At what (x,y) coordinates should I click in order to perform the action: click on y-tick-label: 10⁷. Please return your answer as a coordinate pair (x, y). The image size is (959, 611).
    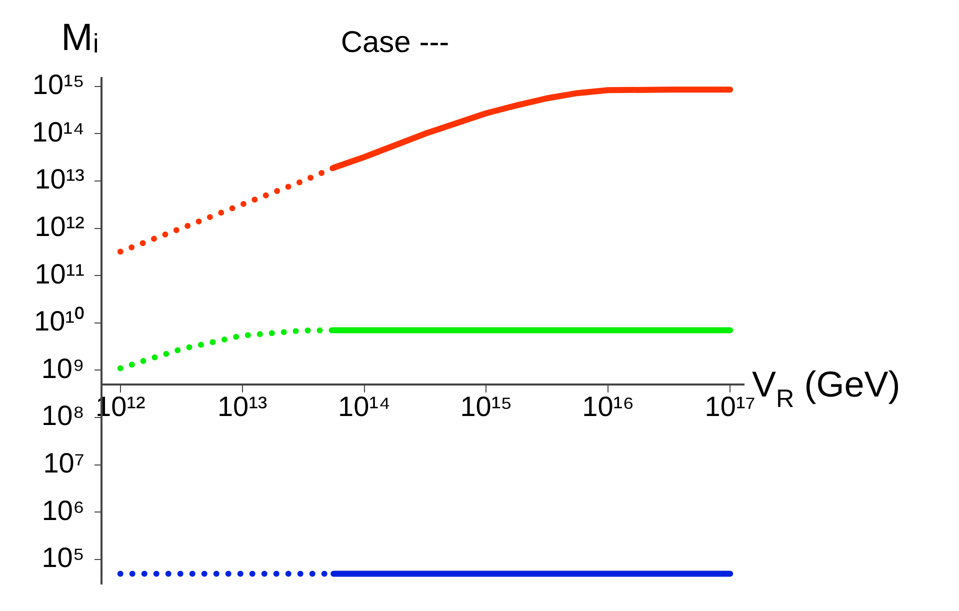
    Looking at the image, I should click on (63, 463).